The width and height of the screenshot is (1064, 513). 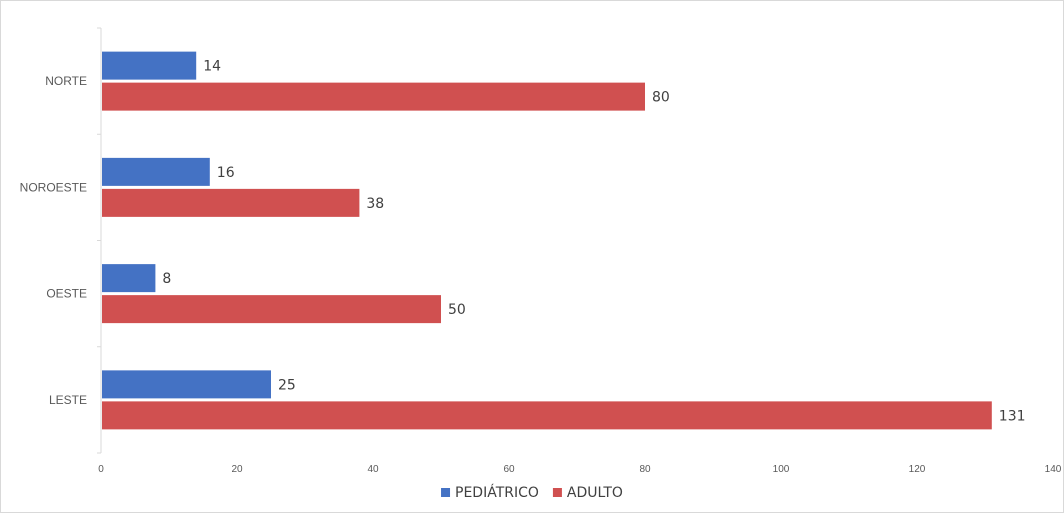 I want to click on chart-legend: PEDIÁTRICO ADULTO, so click(x=532, y=492).